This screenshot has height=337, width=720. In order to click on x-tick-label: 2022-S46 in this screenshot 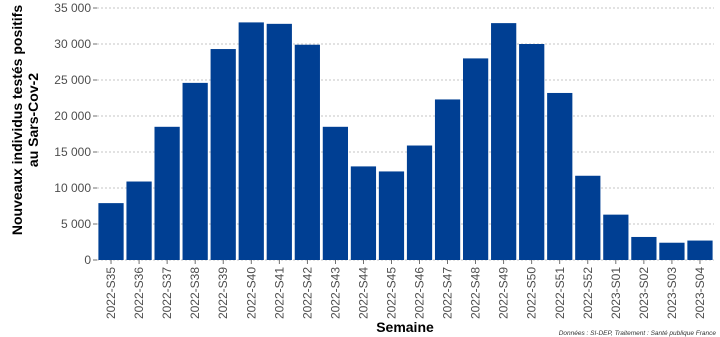, I will do `click(420, 293)`.